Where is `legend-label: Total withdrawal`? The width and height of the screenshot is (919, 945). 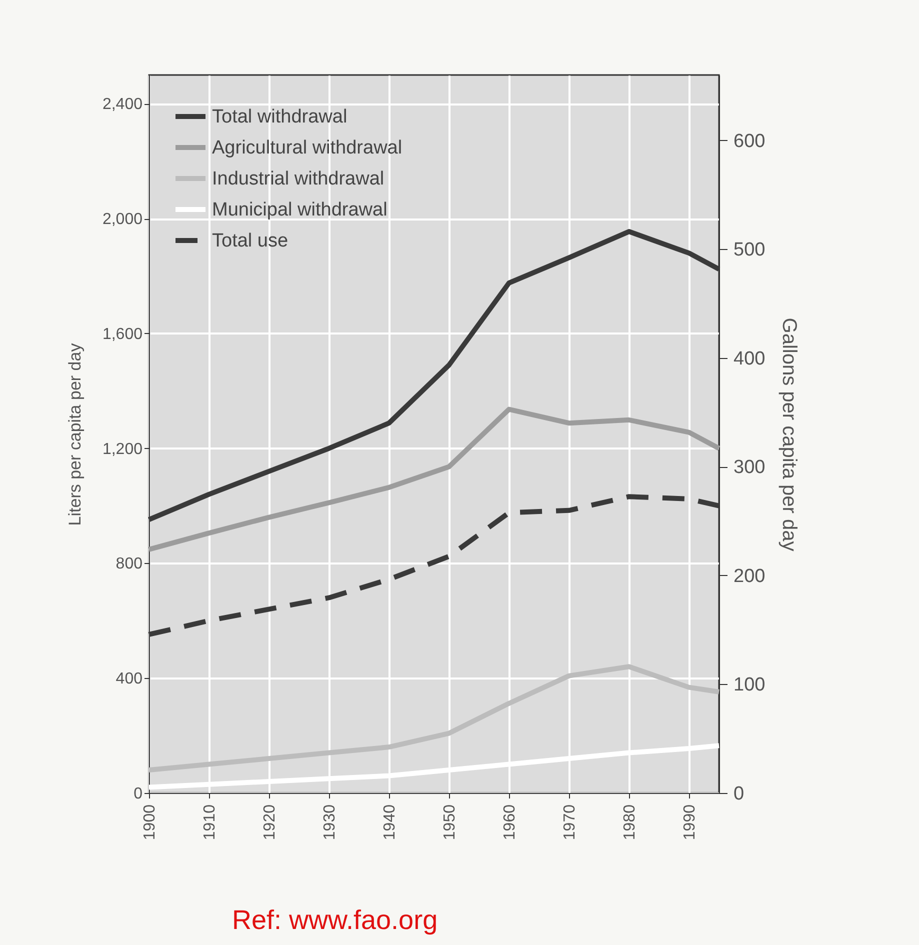
legend-label: Total withdrawal is located at coordinates (280, 117).